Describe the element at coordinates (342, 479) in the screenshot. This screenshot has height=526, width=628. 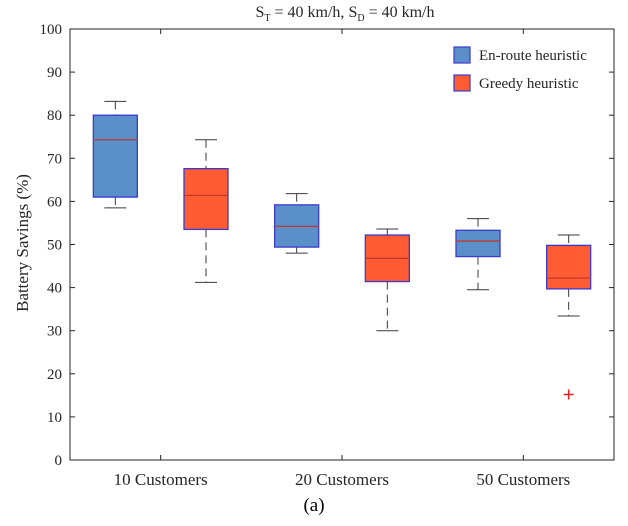
I see `x-tick-label: 20 Customers` at that location.